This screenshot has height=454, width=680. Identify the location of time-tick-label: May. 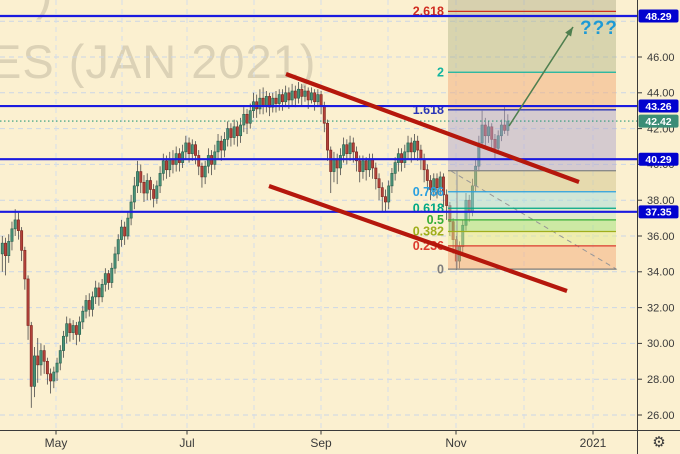
(56, 443).